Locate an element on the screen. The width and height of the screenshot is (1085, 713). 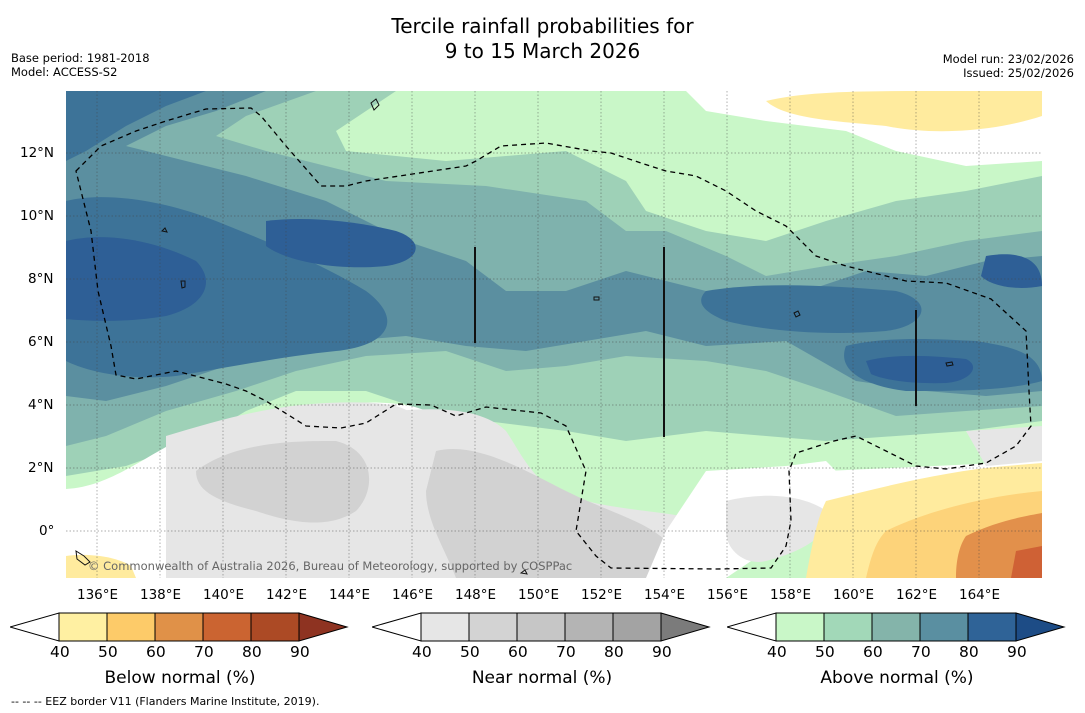
colorbar-below-title: Below normal (%) is located at coordinates (180, 678).